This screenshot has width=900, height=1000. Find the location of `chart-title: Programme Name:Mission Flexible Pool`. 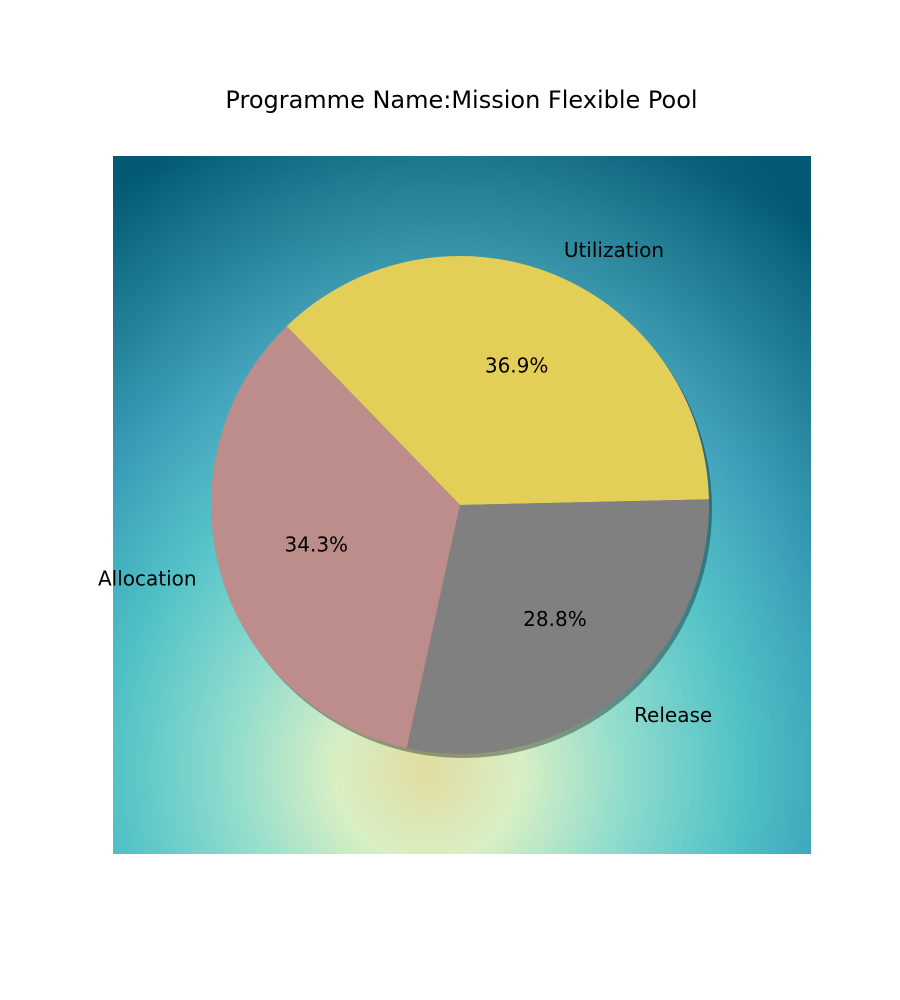

chart-title: Programme Name:Mission Flexible Pool is located at coordinates (461, 100).